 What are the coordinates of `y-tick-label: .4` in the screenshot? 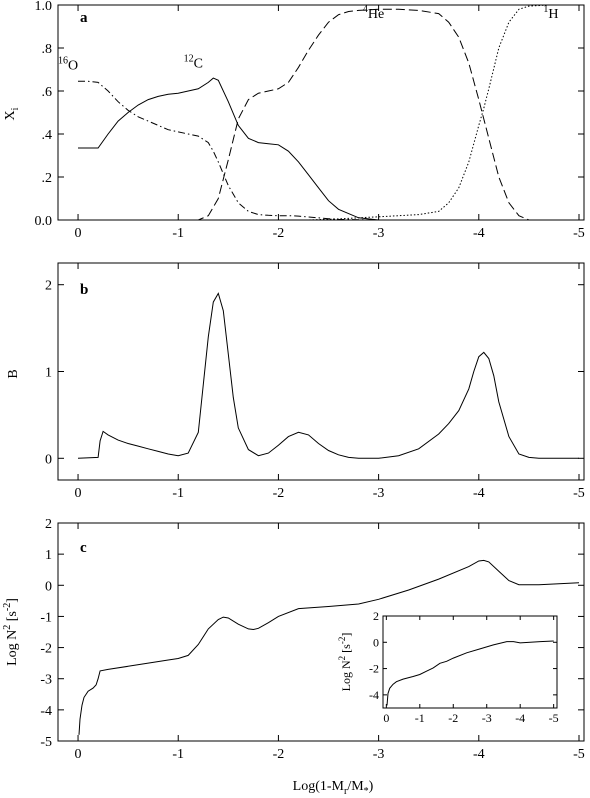 It's located at (47, 135).